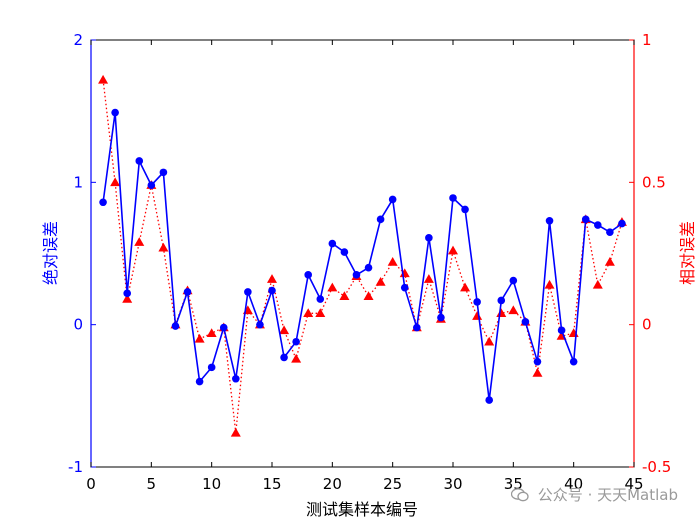 The width and height of the screenshot is (700, 525). I want to click on right-y-axis-label: 相对误差, so click(687, 253).